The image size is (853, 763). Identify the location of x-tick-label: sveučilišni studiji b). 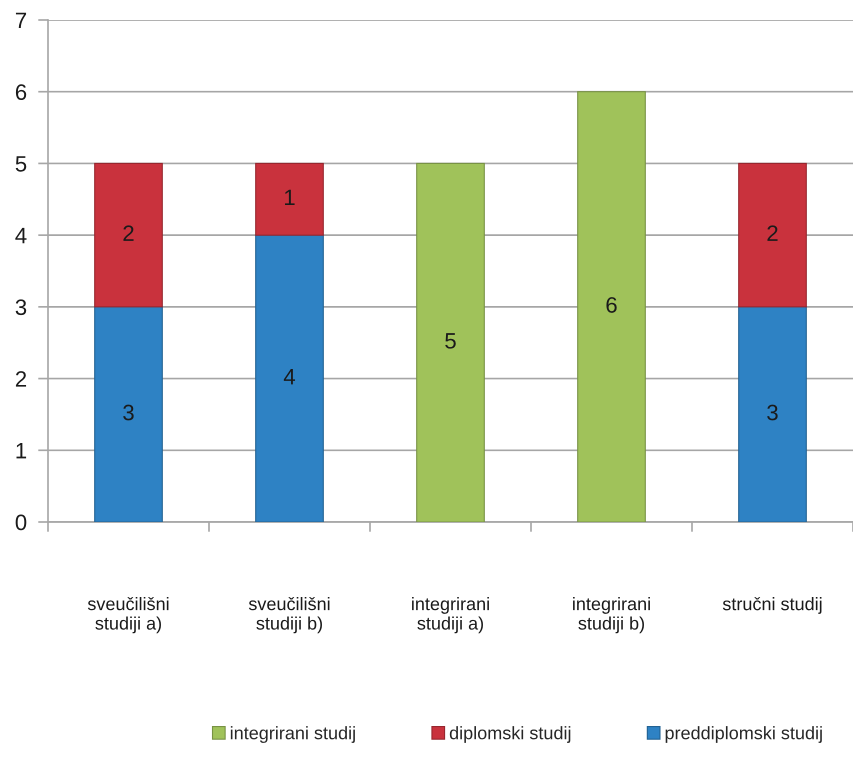
(289, 615).